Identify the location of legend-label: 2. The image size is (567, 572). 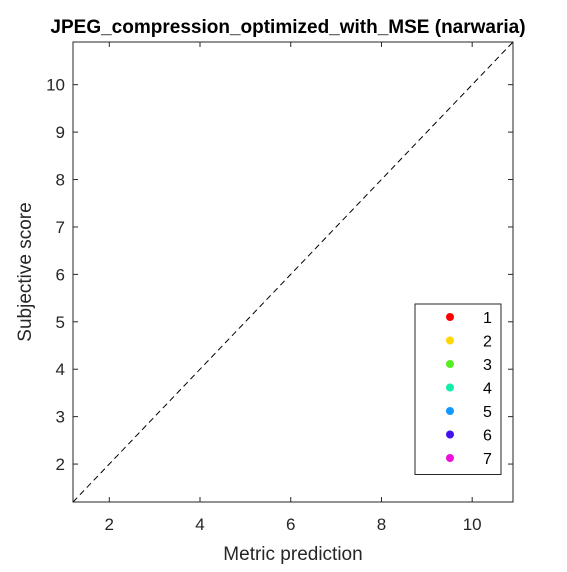
(487, 342).